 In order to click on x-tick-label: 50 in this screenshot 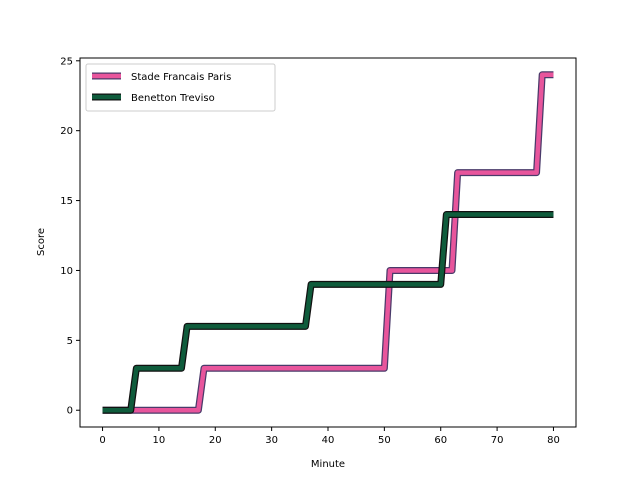, I will do `click(384, 440)`.